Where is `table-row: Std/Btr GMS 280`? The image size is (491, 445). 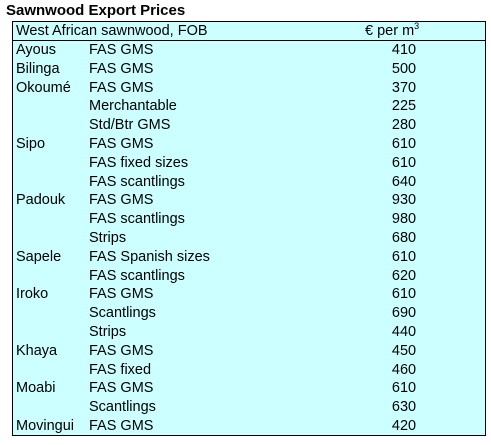
table-row: Std/Btr GMS 280 is located at coordinates (249, 125).